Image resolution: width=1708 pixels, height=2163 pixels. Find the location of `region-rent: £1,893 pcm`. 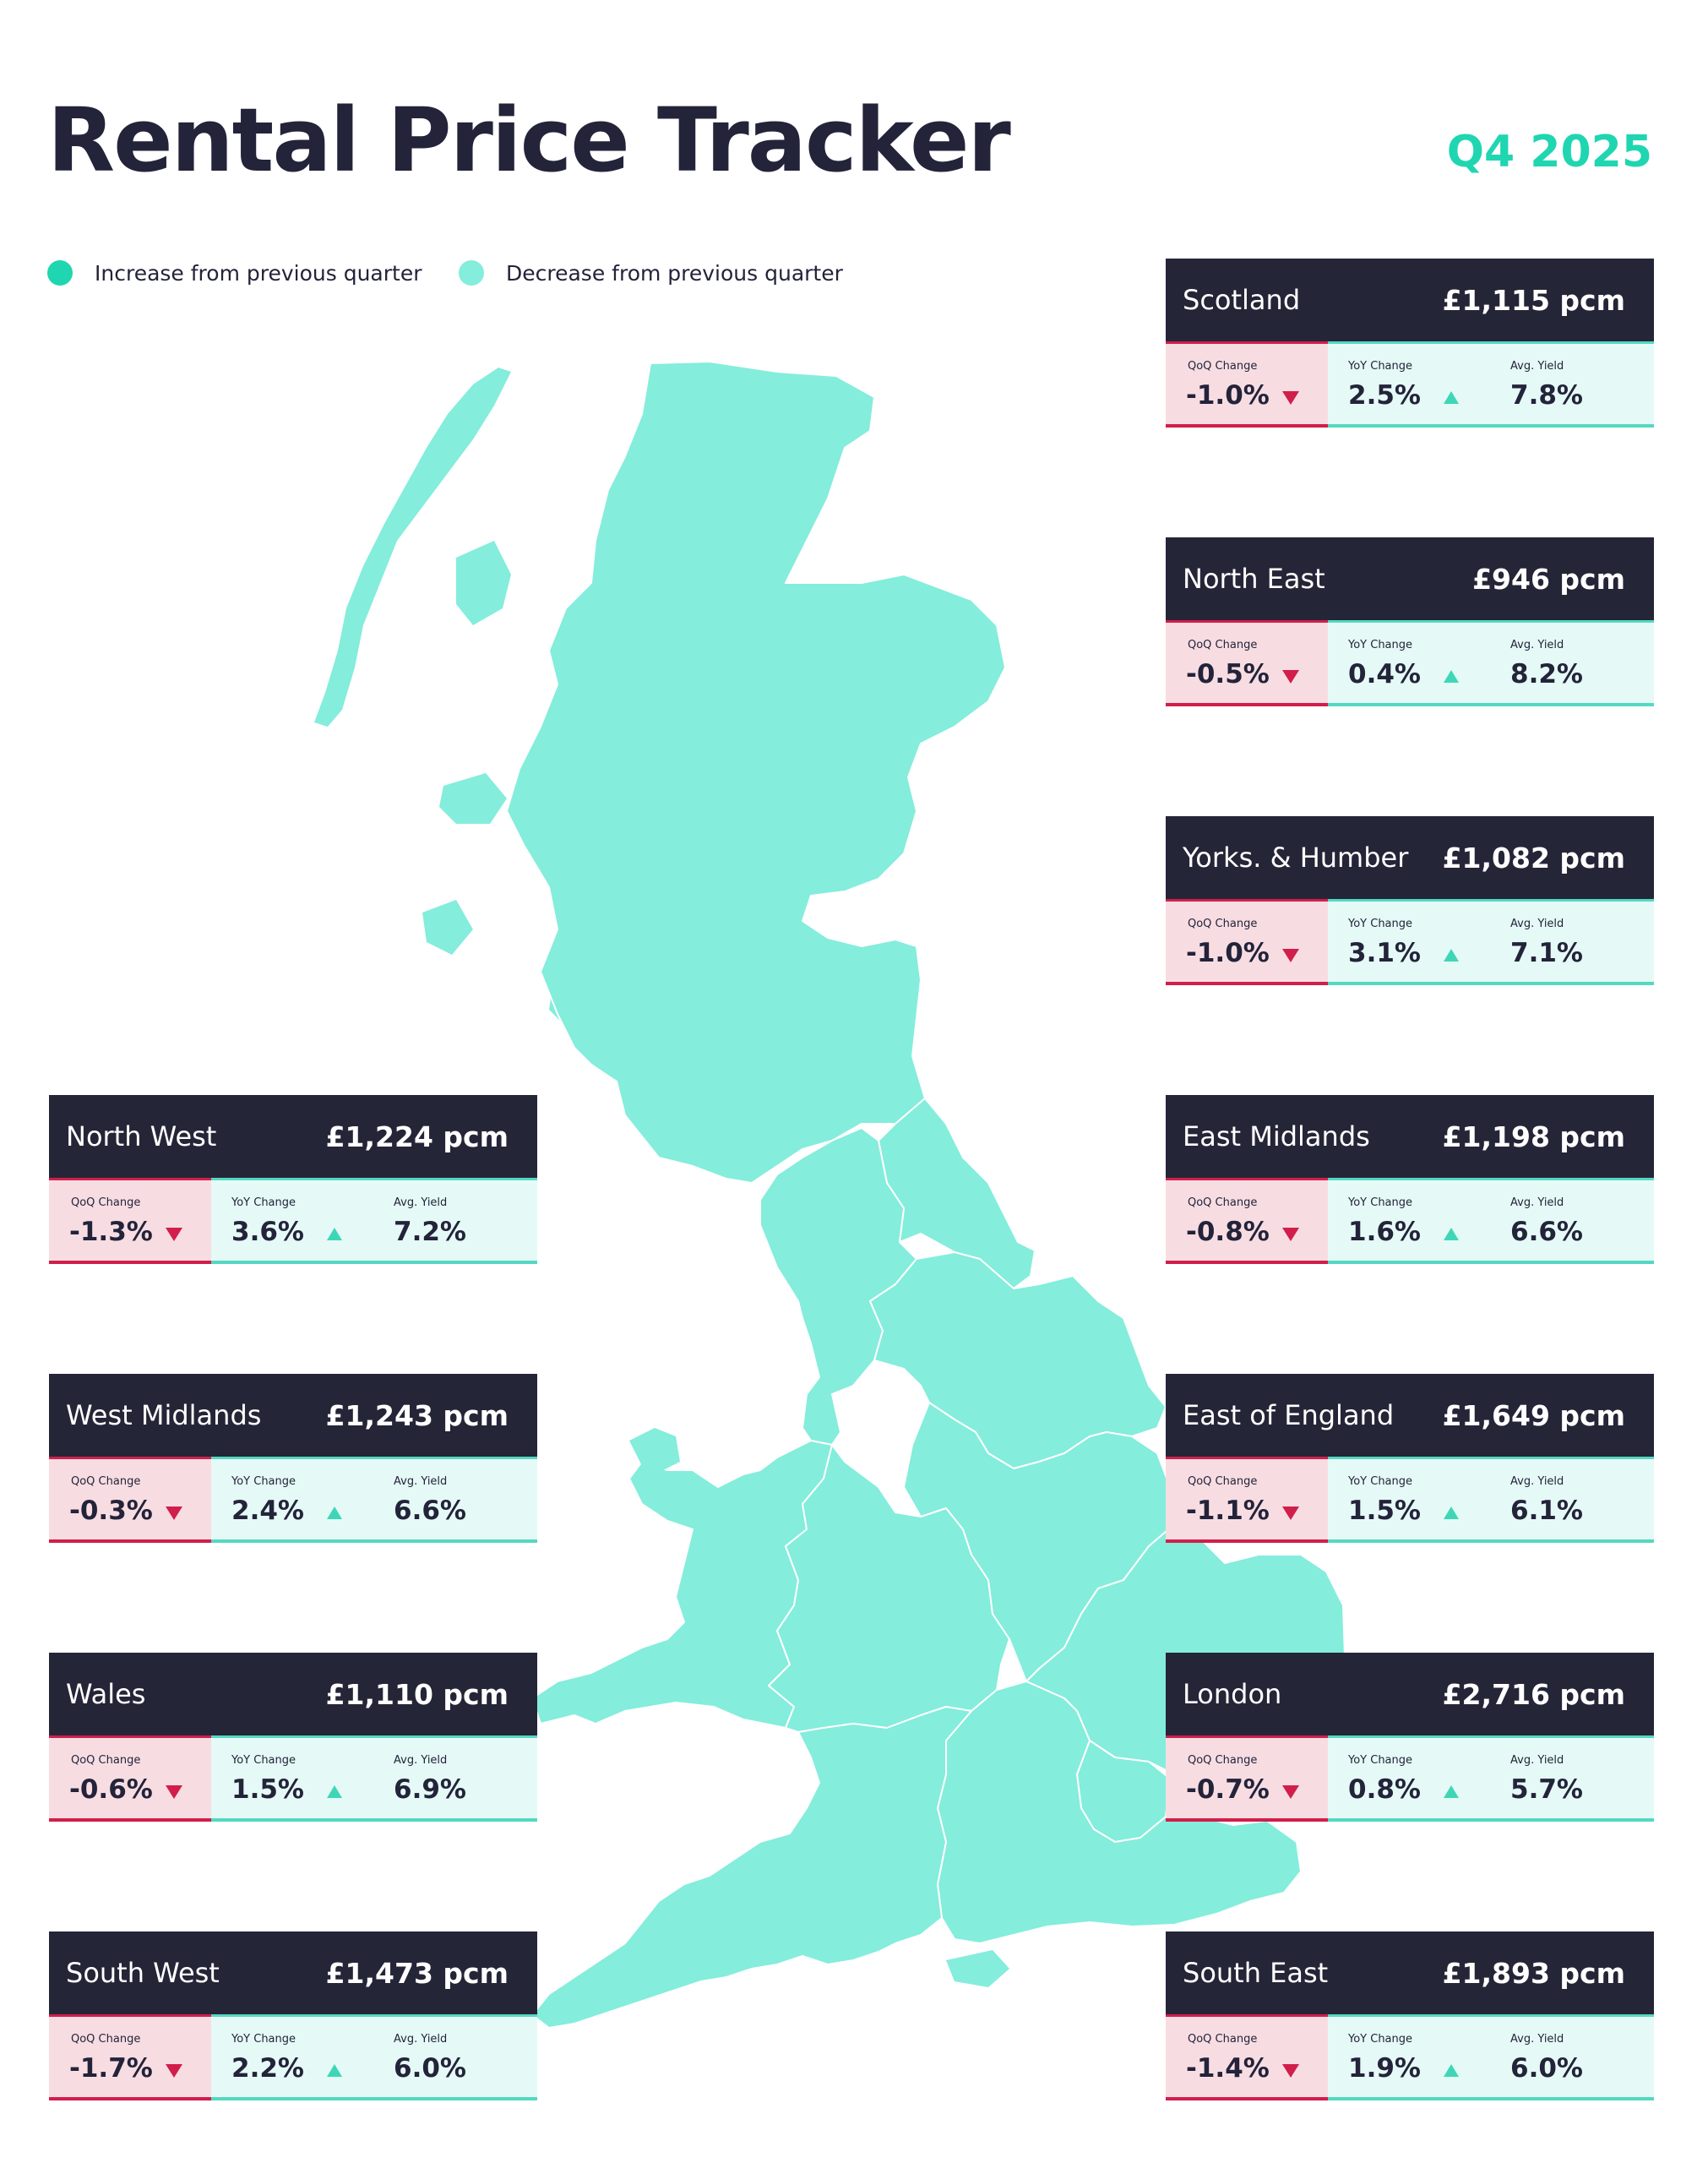

region-rent: £1,893 pcm is located at coordinates (1533, 1973).